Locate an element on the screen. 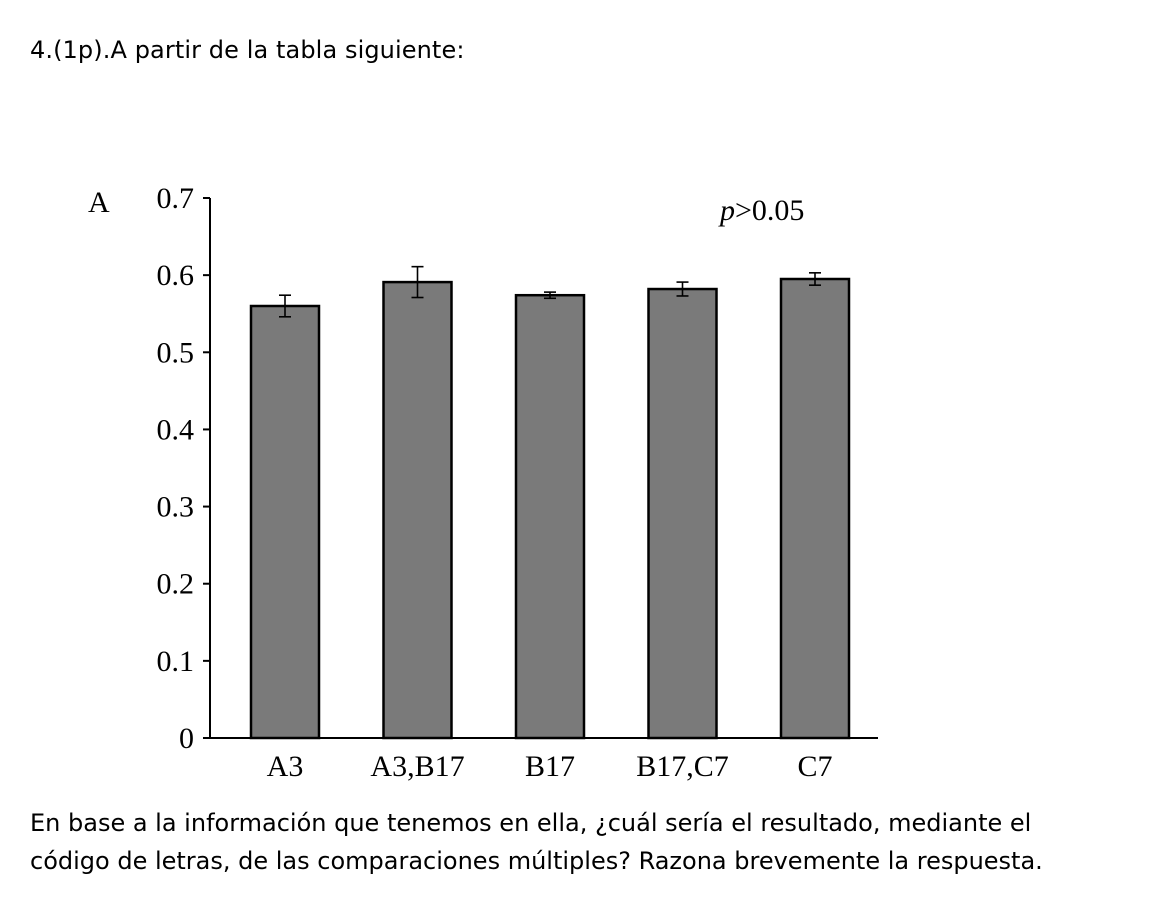 This screenshot has height=920, width=1164. question-title: 4.(1p).A partir de la tabla siguiente: is located at coordinates (247, 50).